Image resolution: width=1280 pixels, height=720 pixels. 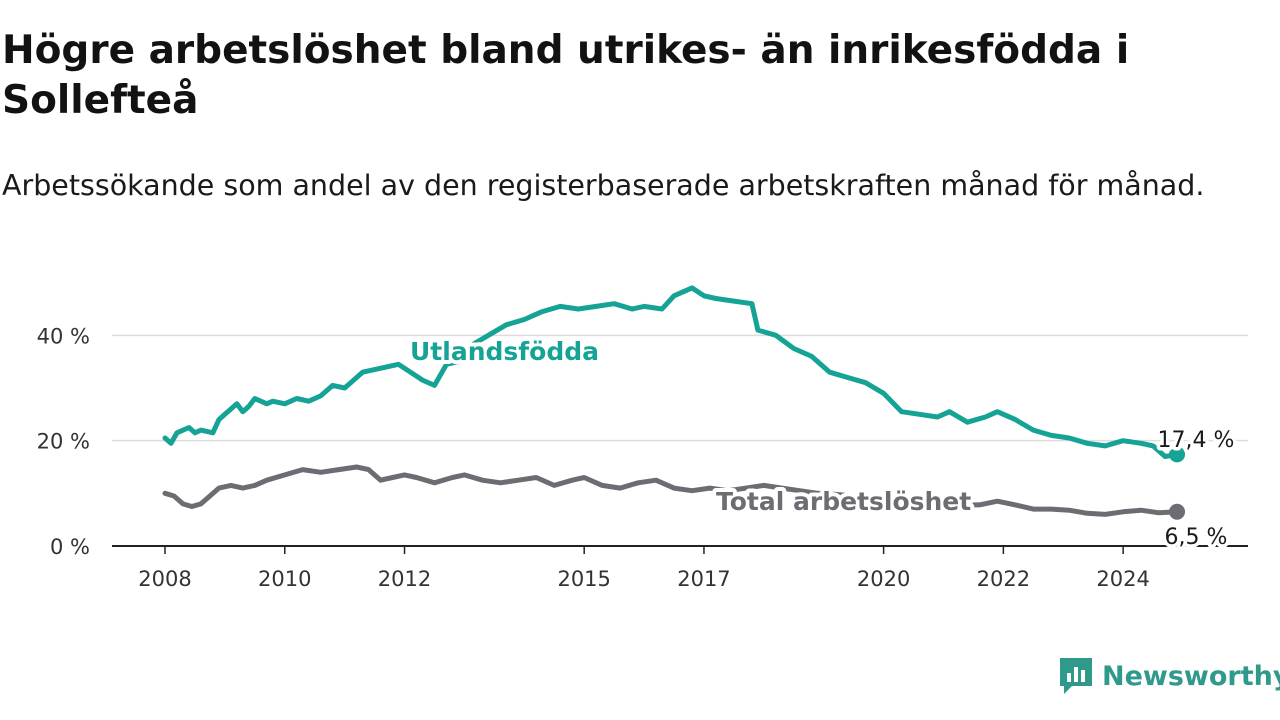 What do you see at coordinates (284, 579) in the screenshot?
I see `x-tick-label: 2010` at bounding box center [284, 579].